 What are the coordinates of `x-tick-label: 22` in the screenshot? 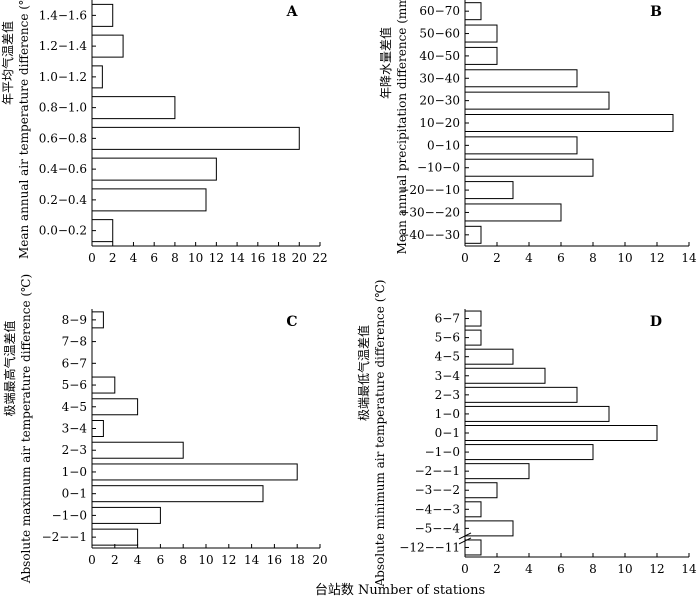 It's located at (319, 258).